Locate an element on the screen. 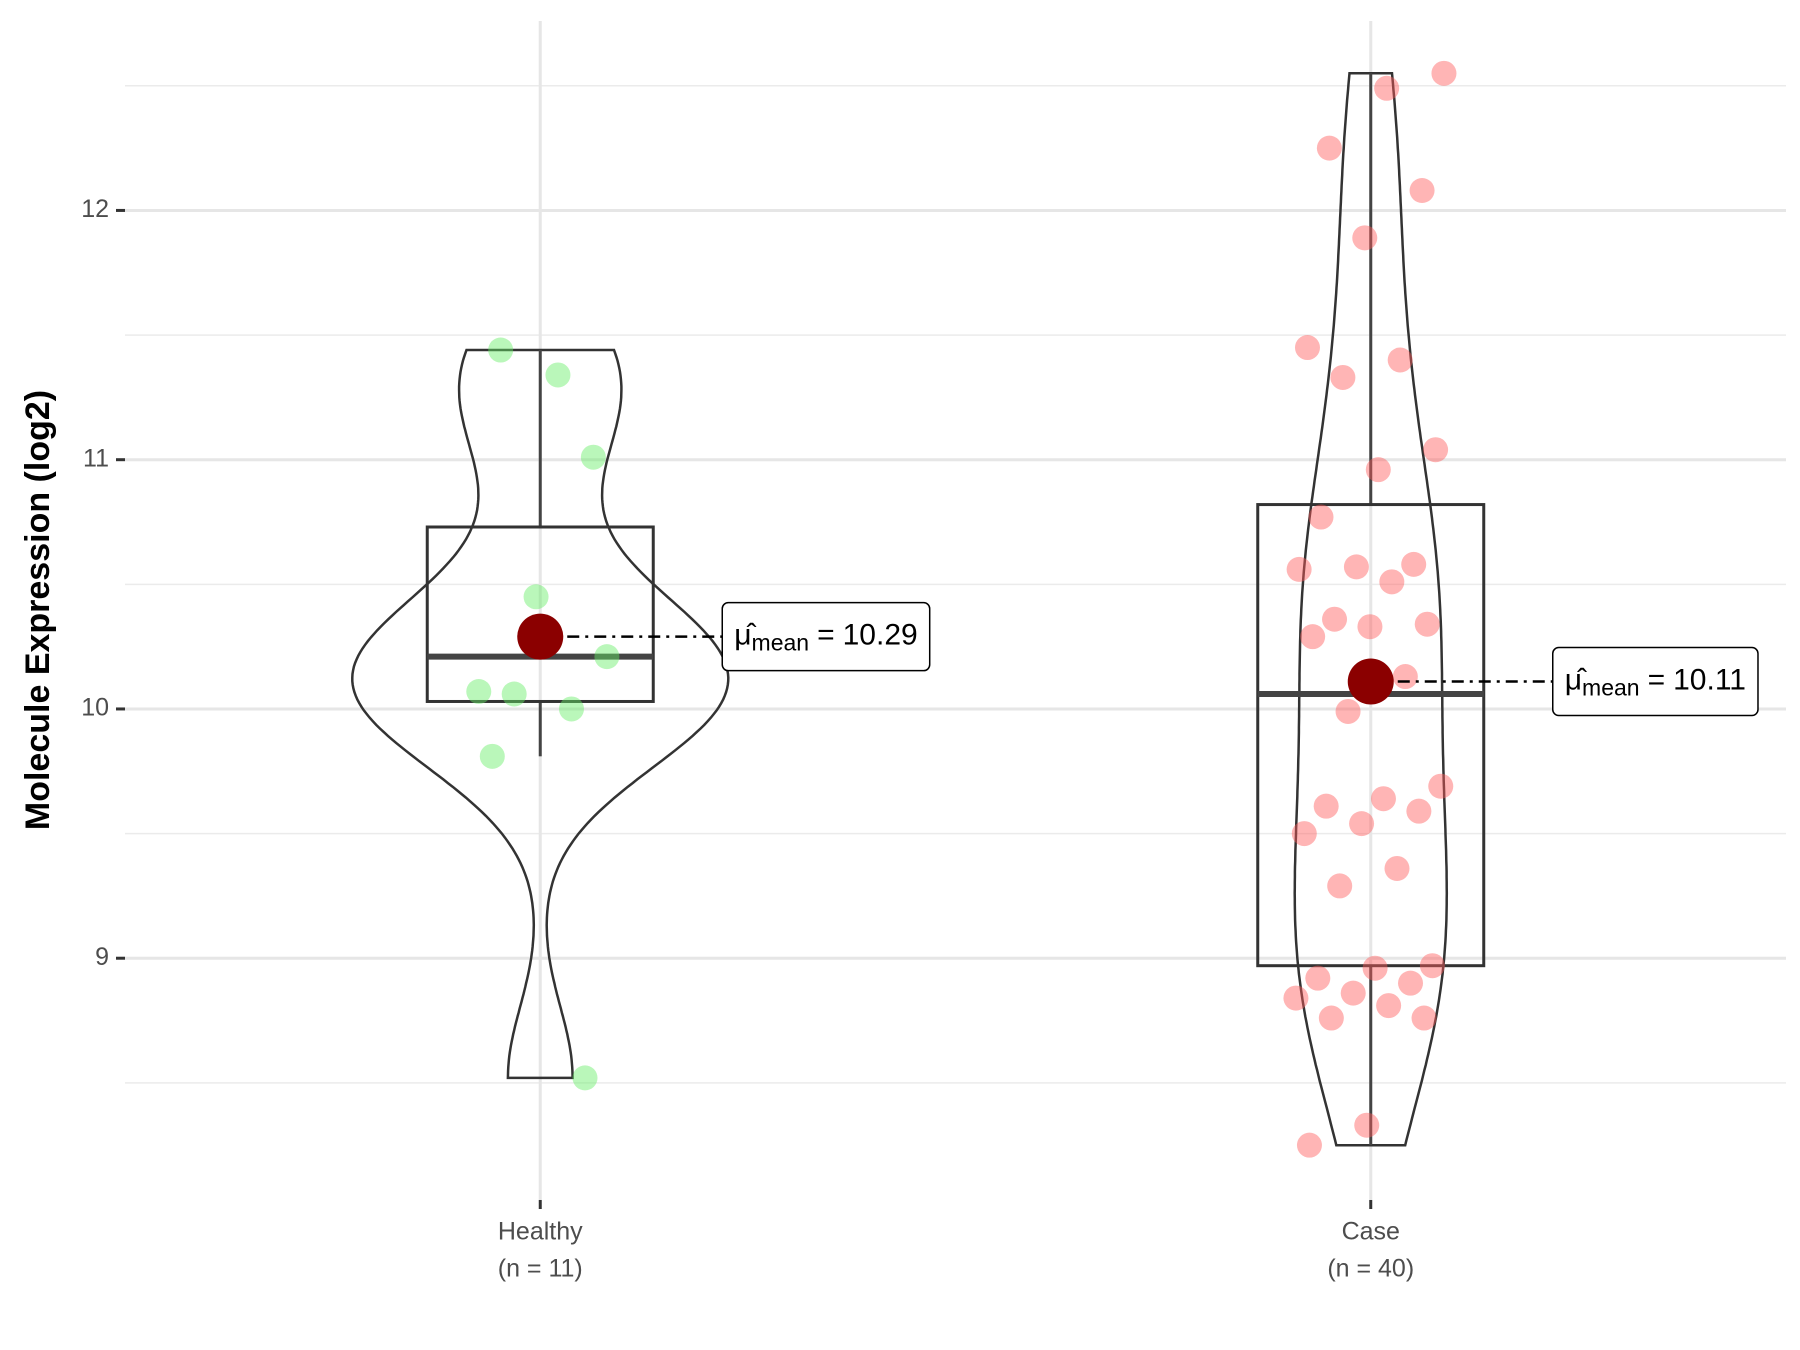 Image resolution: width=1800 pixels, height=1350 pixels. mean-label: μ̂mean = 10.11 is located at coordinates (1655, 681).